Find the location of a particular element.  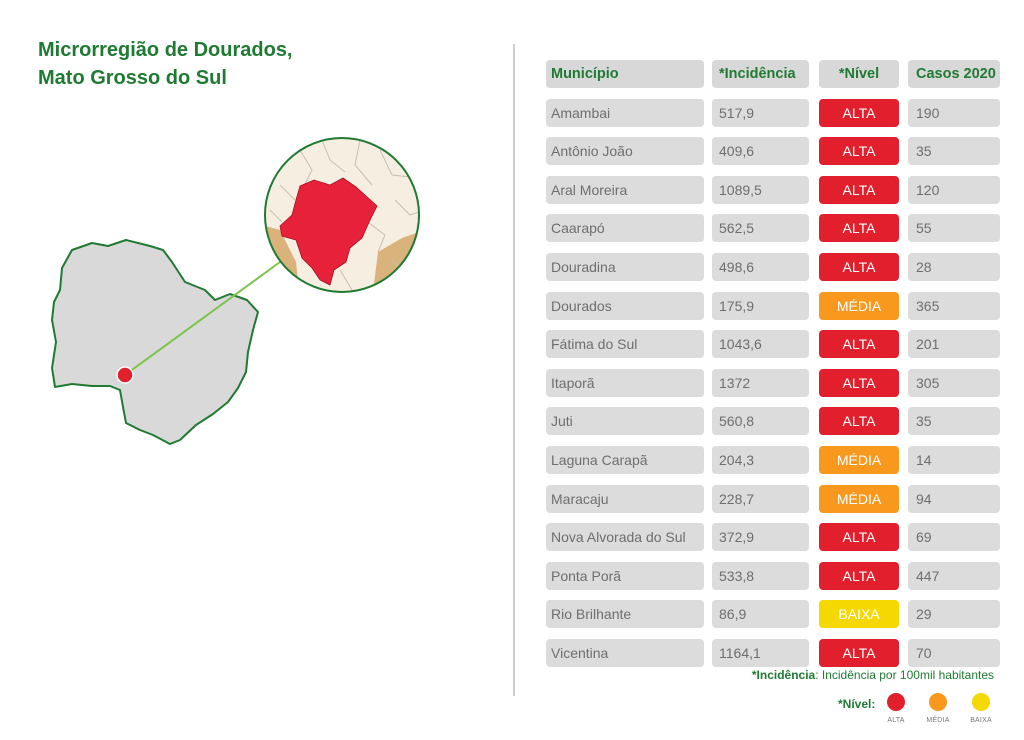

level-legend: *Nível: ALTA MÉDIA BAIXA is located at coordinates (923, 713).